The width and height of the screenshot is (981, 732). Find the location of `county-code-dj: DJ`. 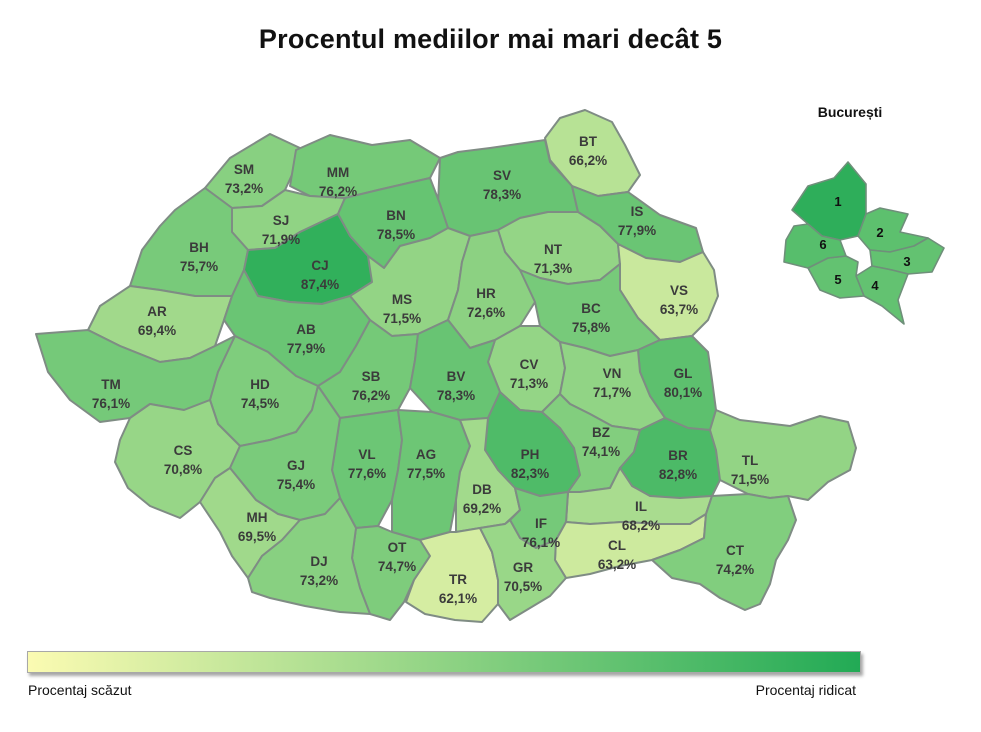

county-code-dj: DJ is located at coordinates (318, 561).